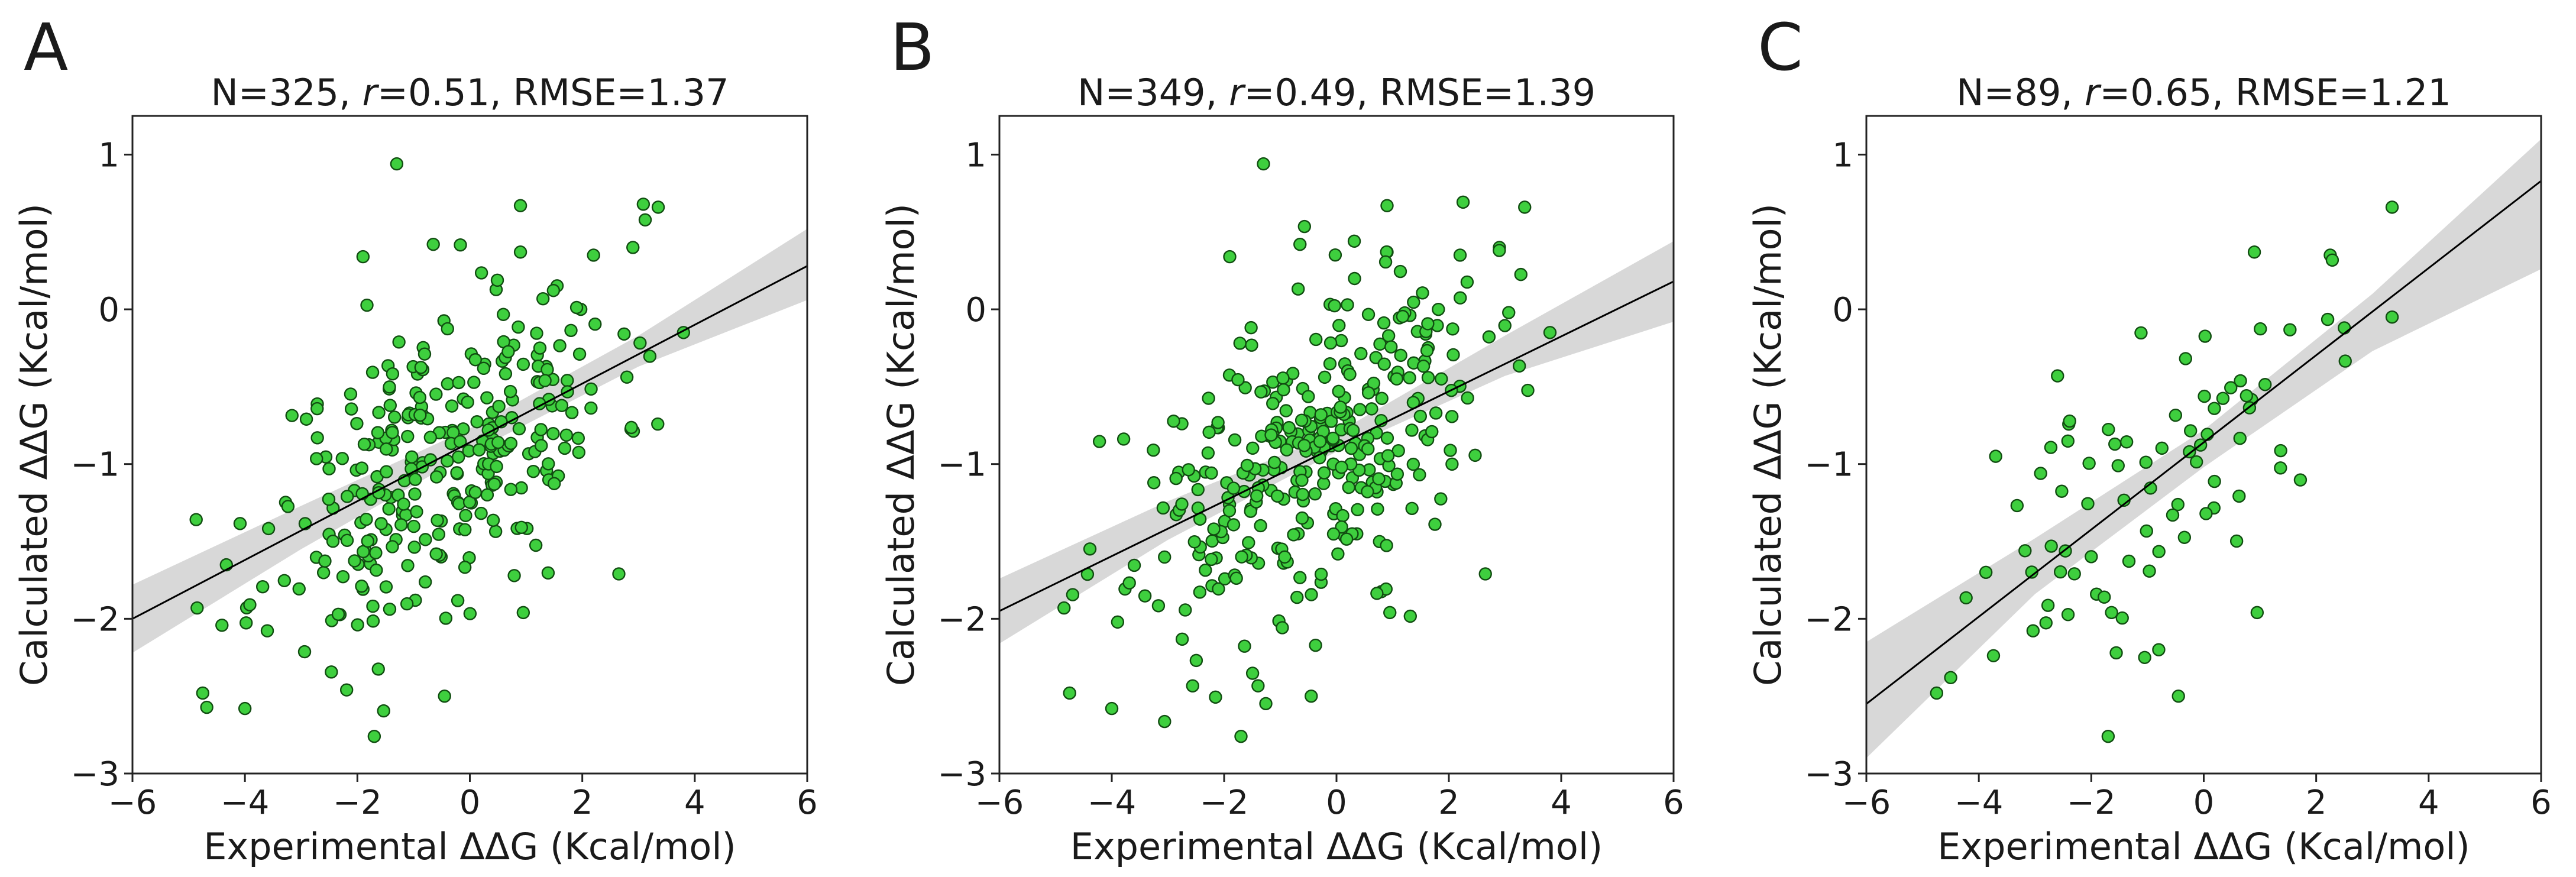 This screenshot has height=877, width=2576. I want to click on chart-title: N=89, r=0.65, RMSE=1.21, so click(2204, 92).